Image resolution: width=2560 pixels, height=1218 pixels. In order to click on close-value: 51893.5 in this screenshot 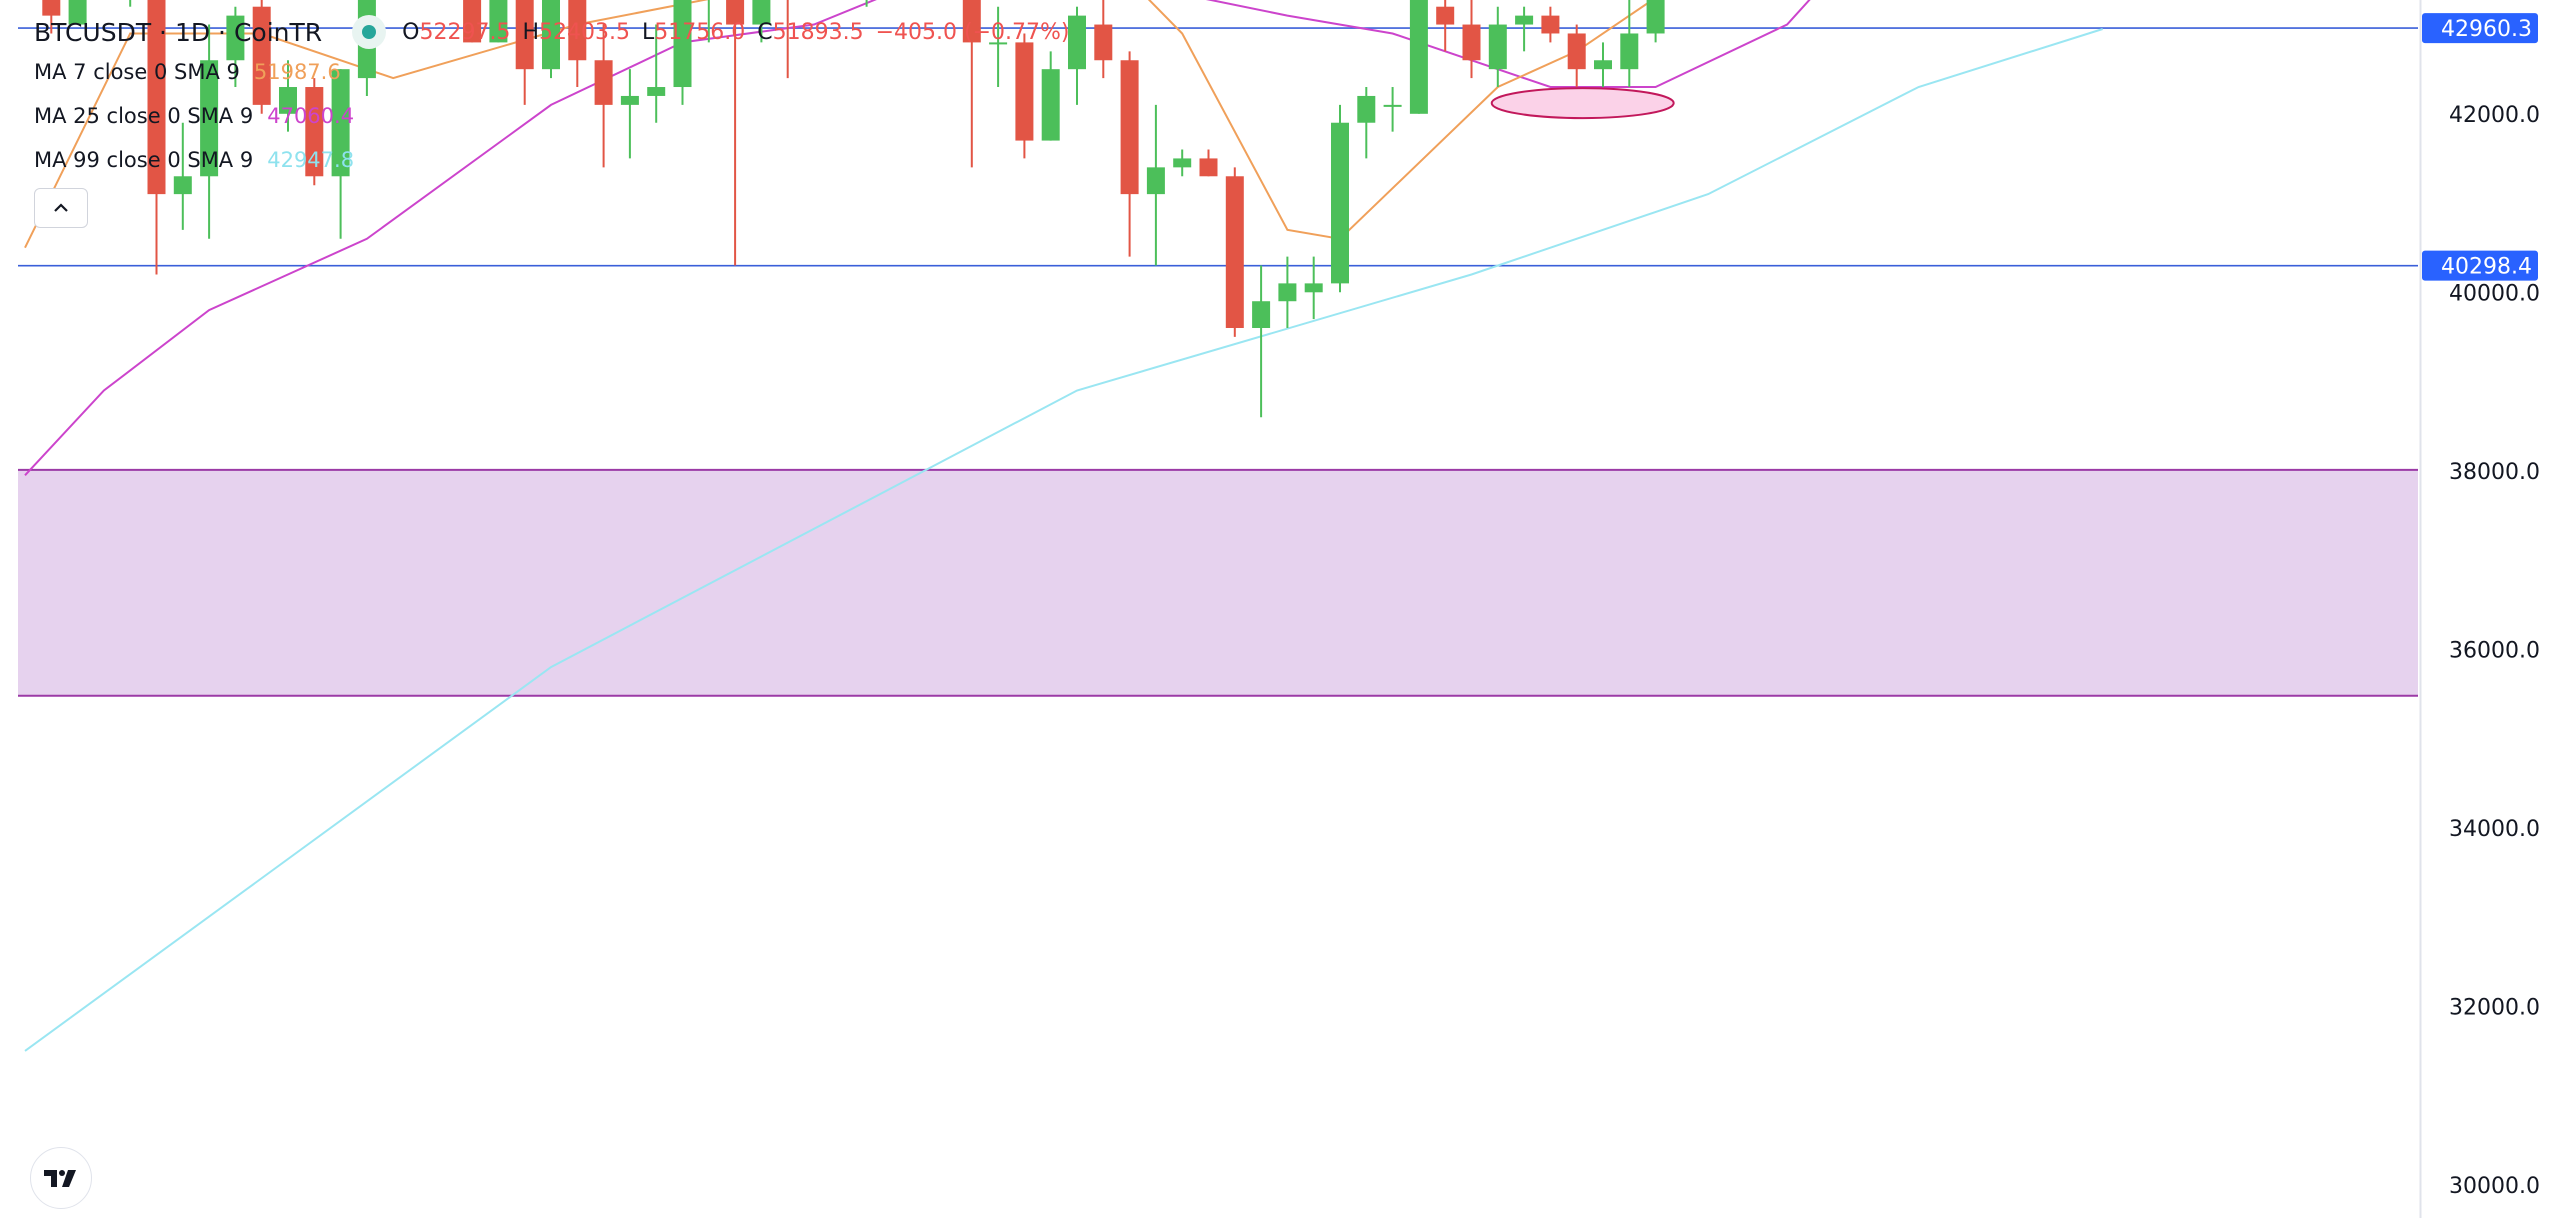, I will do `click(818, 32)`.